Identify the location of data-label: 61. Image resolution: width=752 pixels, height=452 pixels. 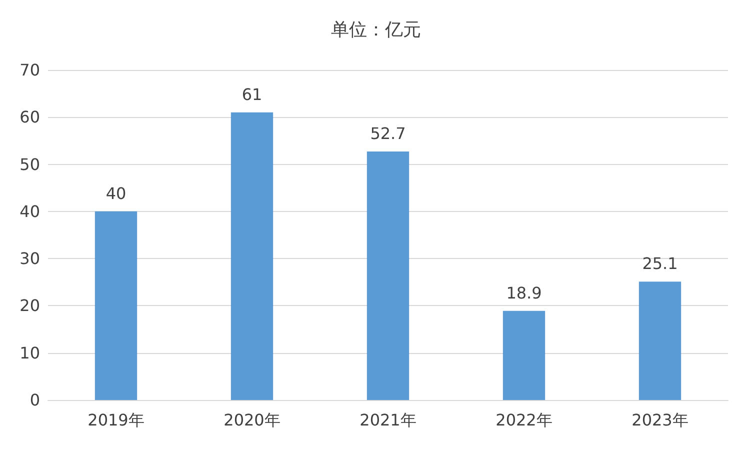
(252, 94).